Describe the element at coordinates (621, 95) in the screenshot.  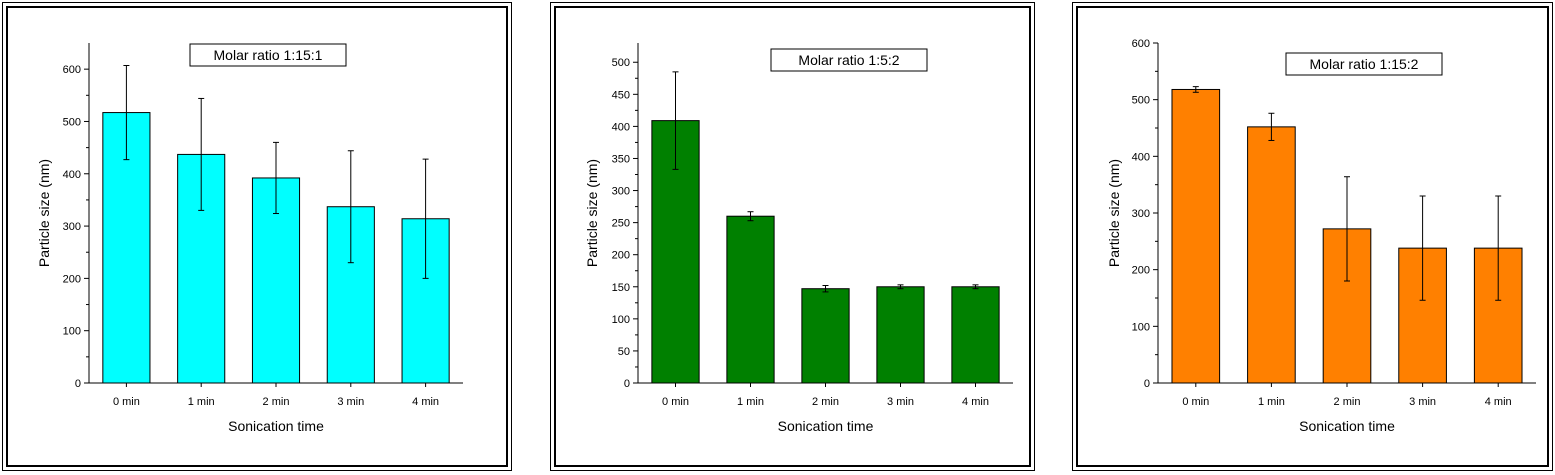
I see `y-tick-label: 450` at that location.